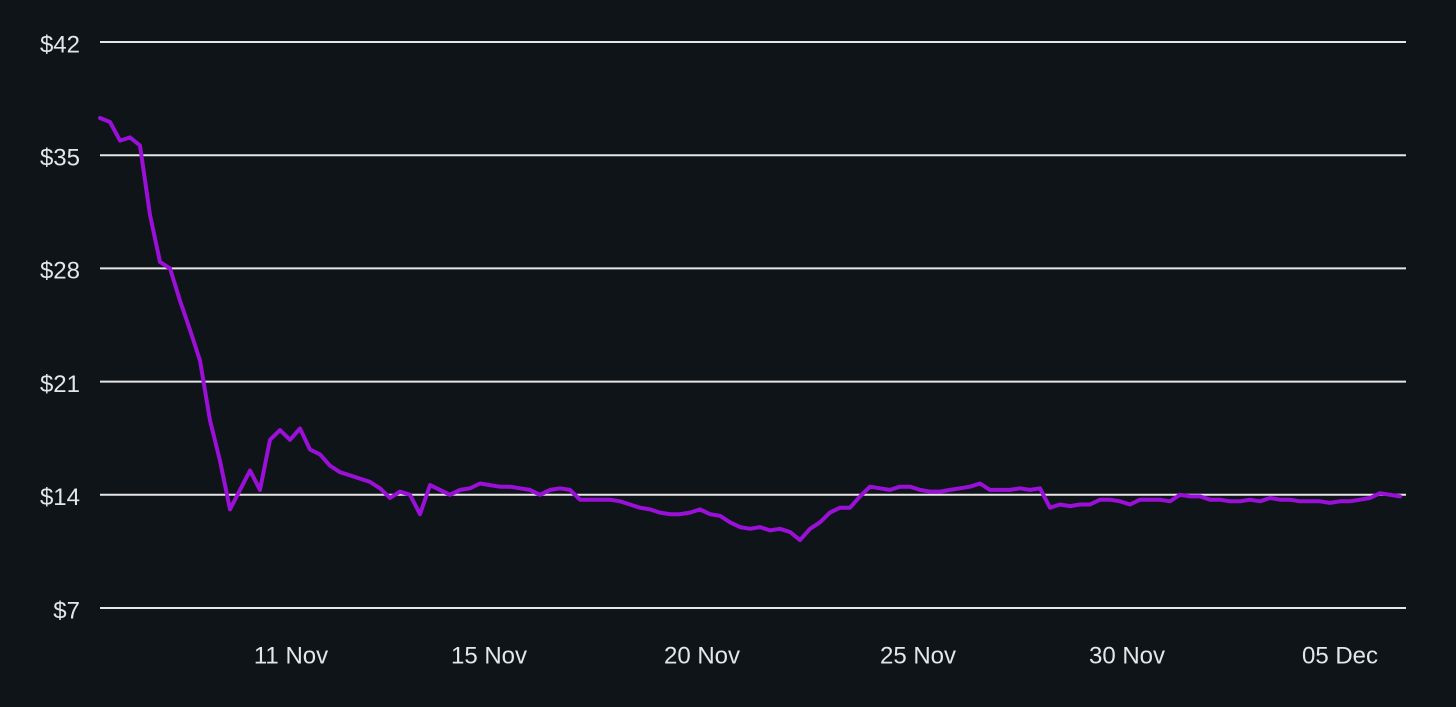 The image size is (1456, 707). What do you see at coordinates (489, 655) in the screenshot?
I see `x-tick-label: 15 Nov` at bounding box center [489, 655].